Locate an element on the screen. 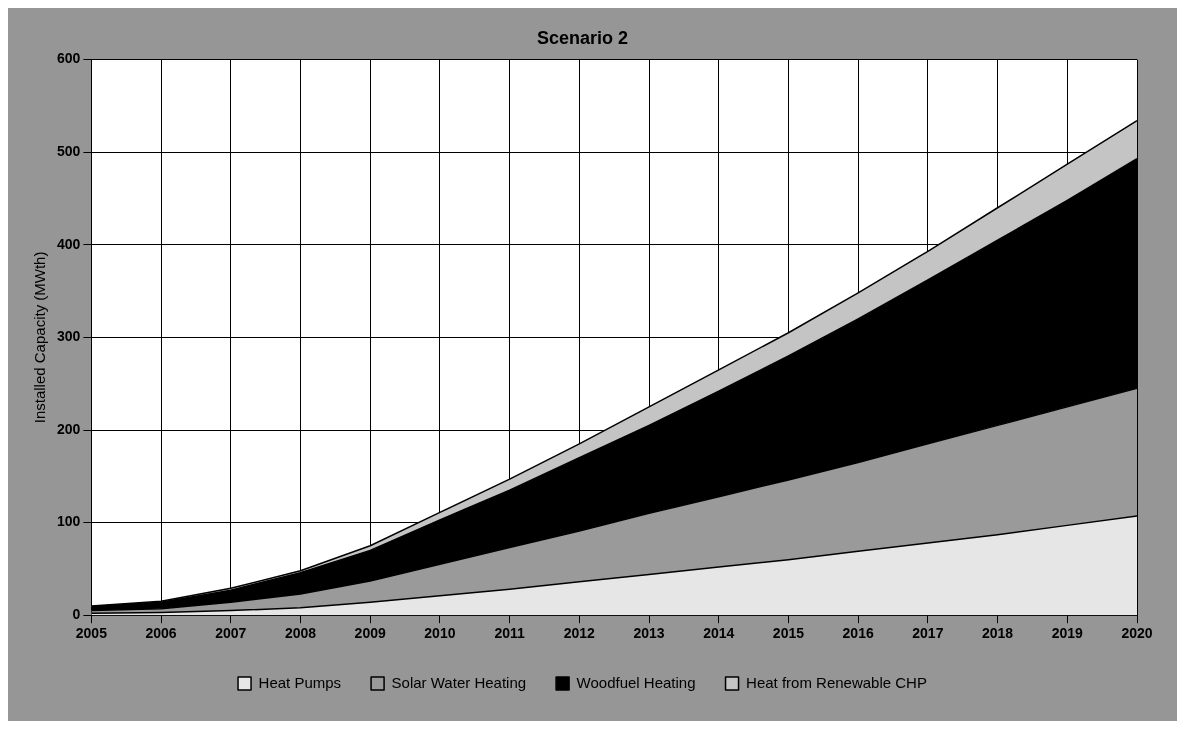 The height and width of the screenshot is (729, 1185). y-tick-label: 0 is located at coordinates (76, 614).